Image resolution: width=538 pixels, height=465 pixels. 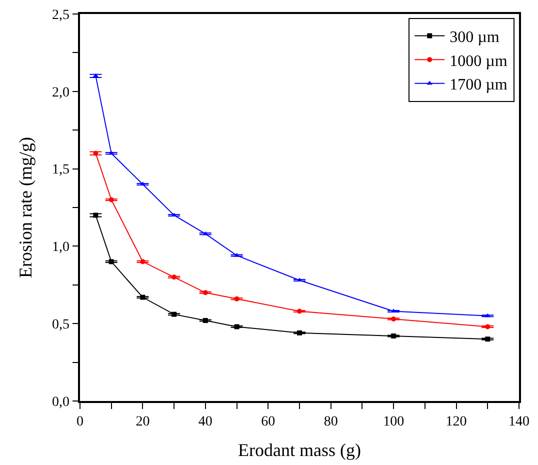 I want to click on x-tick-label: 60, so click(x=268, y=422).